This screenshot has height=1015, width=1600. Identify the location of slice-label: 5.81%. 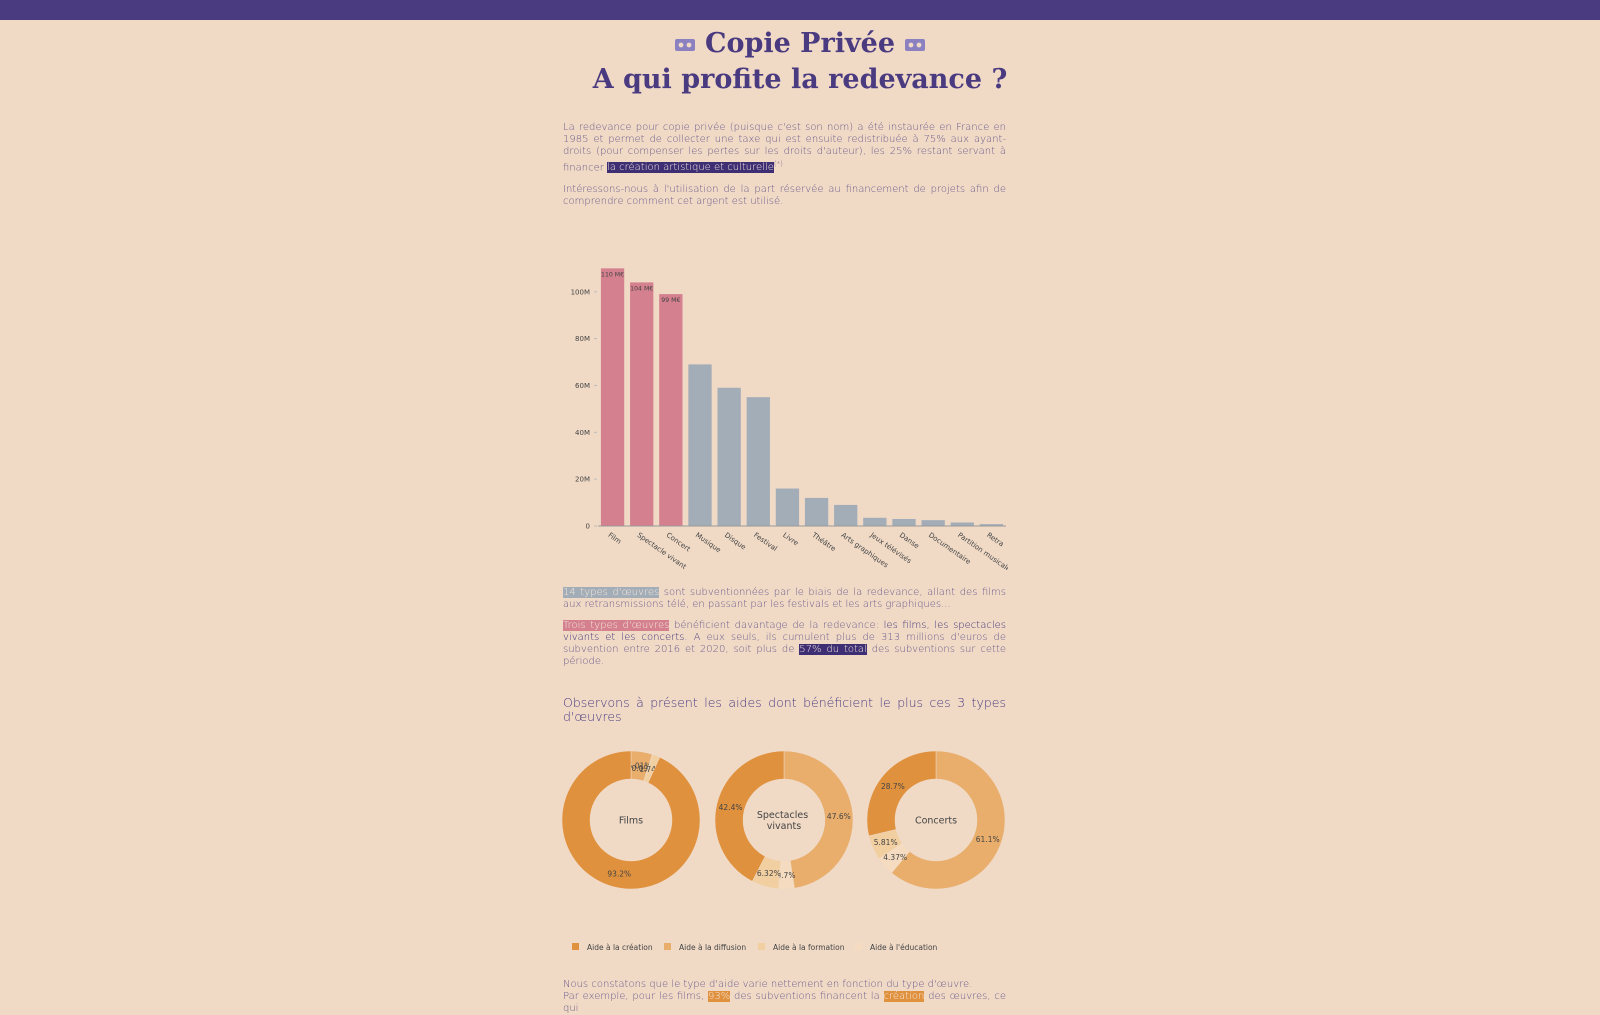
(886, 842).